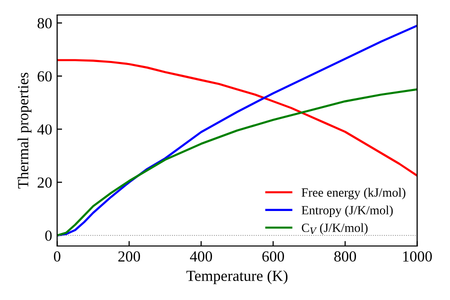 The height and width of the screenshot is (300, 450). I want to click on y-tick-label: 80, so click(45, 23).